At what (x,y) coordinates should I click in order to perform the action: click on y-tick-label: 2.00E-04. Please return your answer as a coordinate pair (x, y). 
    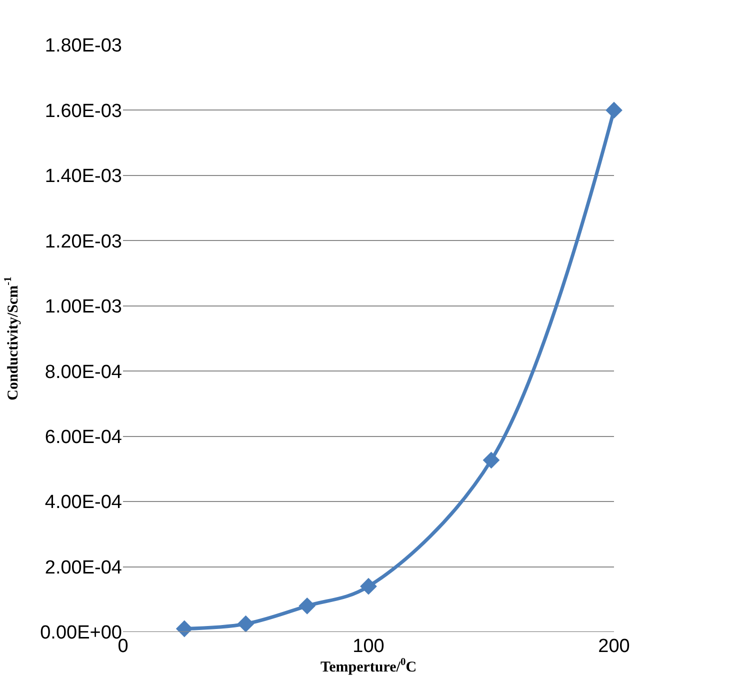
    Looking at the image, I should click on (83, 567).